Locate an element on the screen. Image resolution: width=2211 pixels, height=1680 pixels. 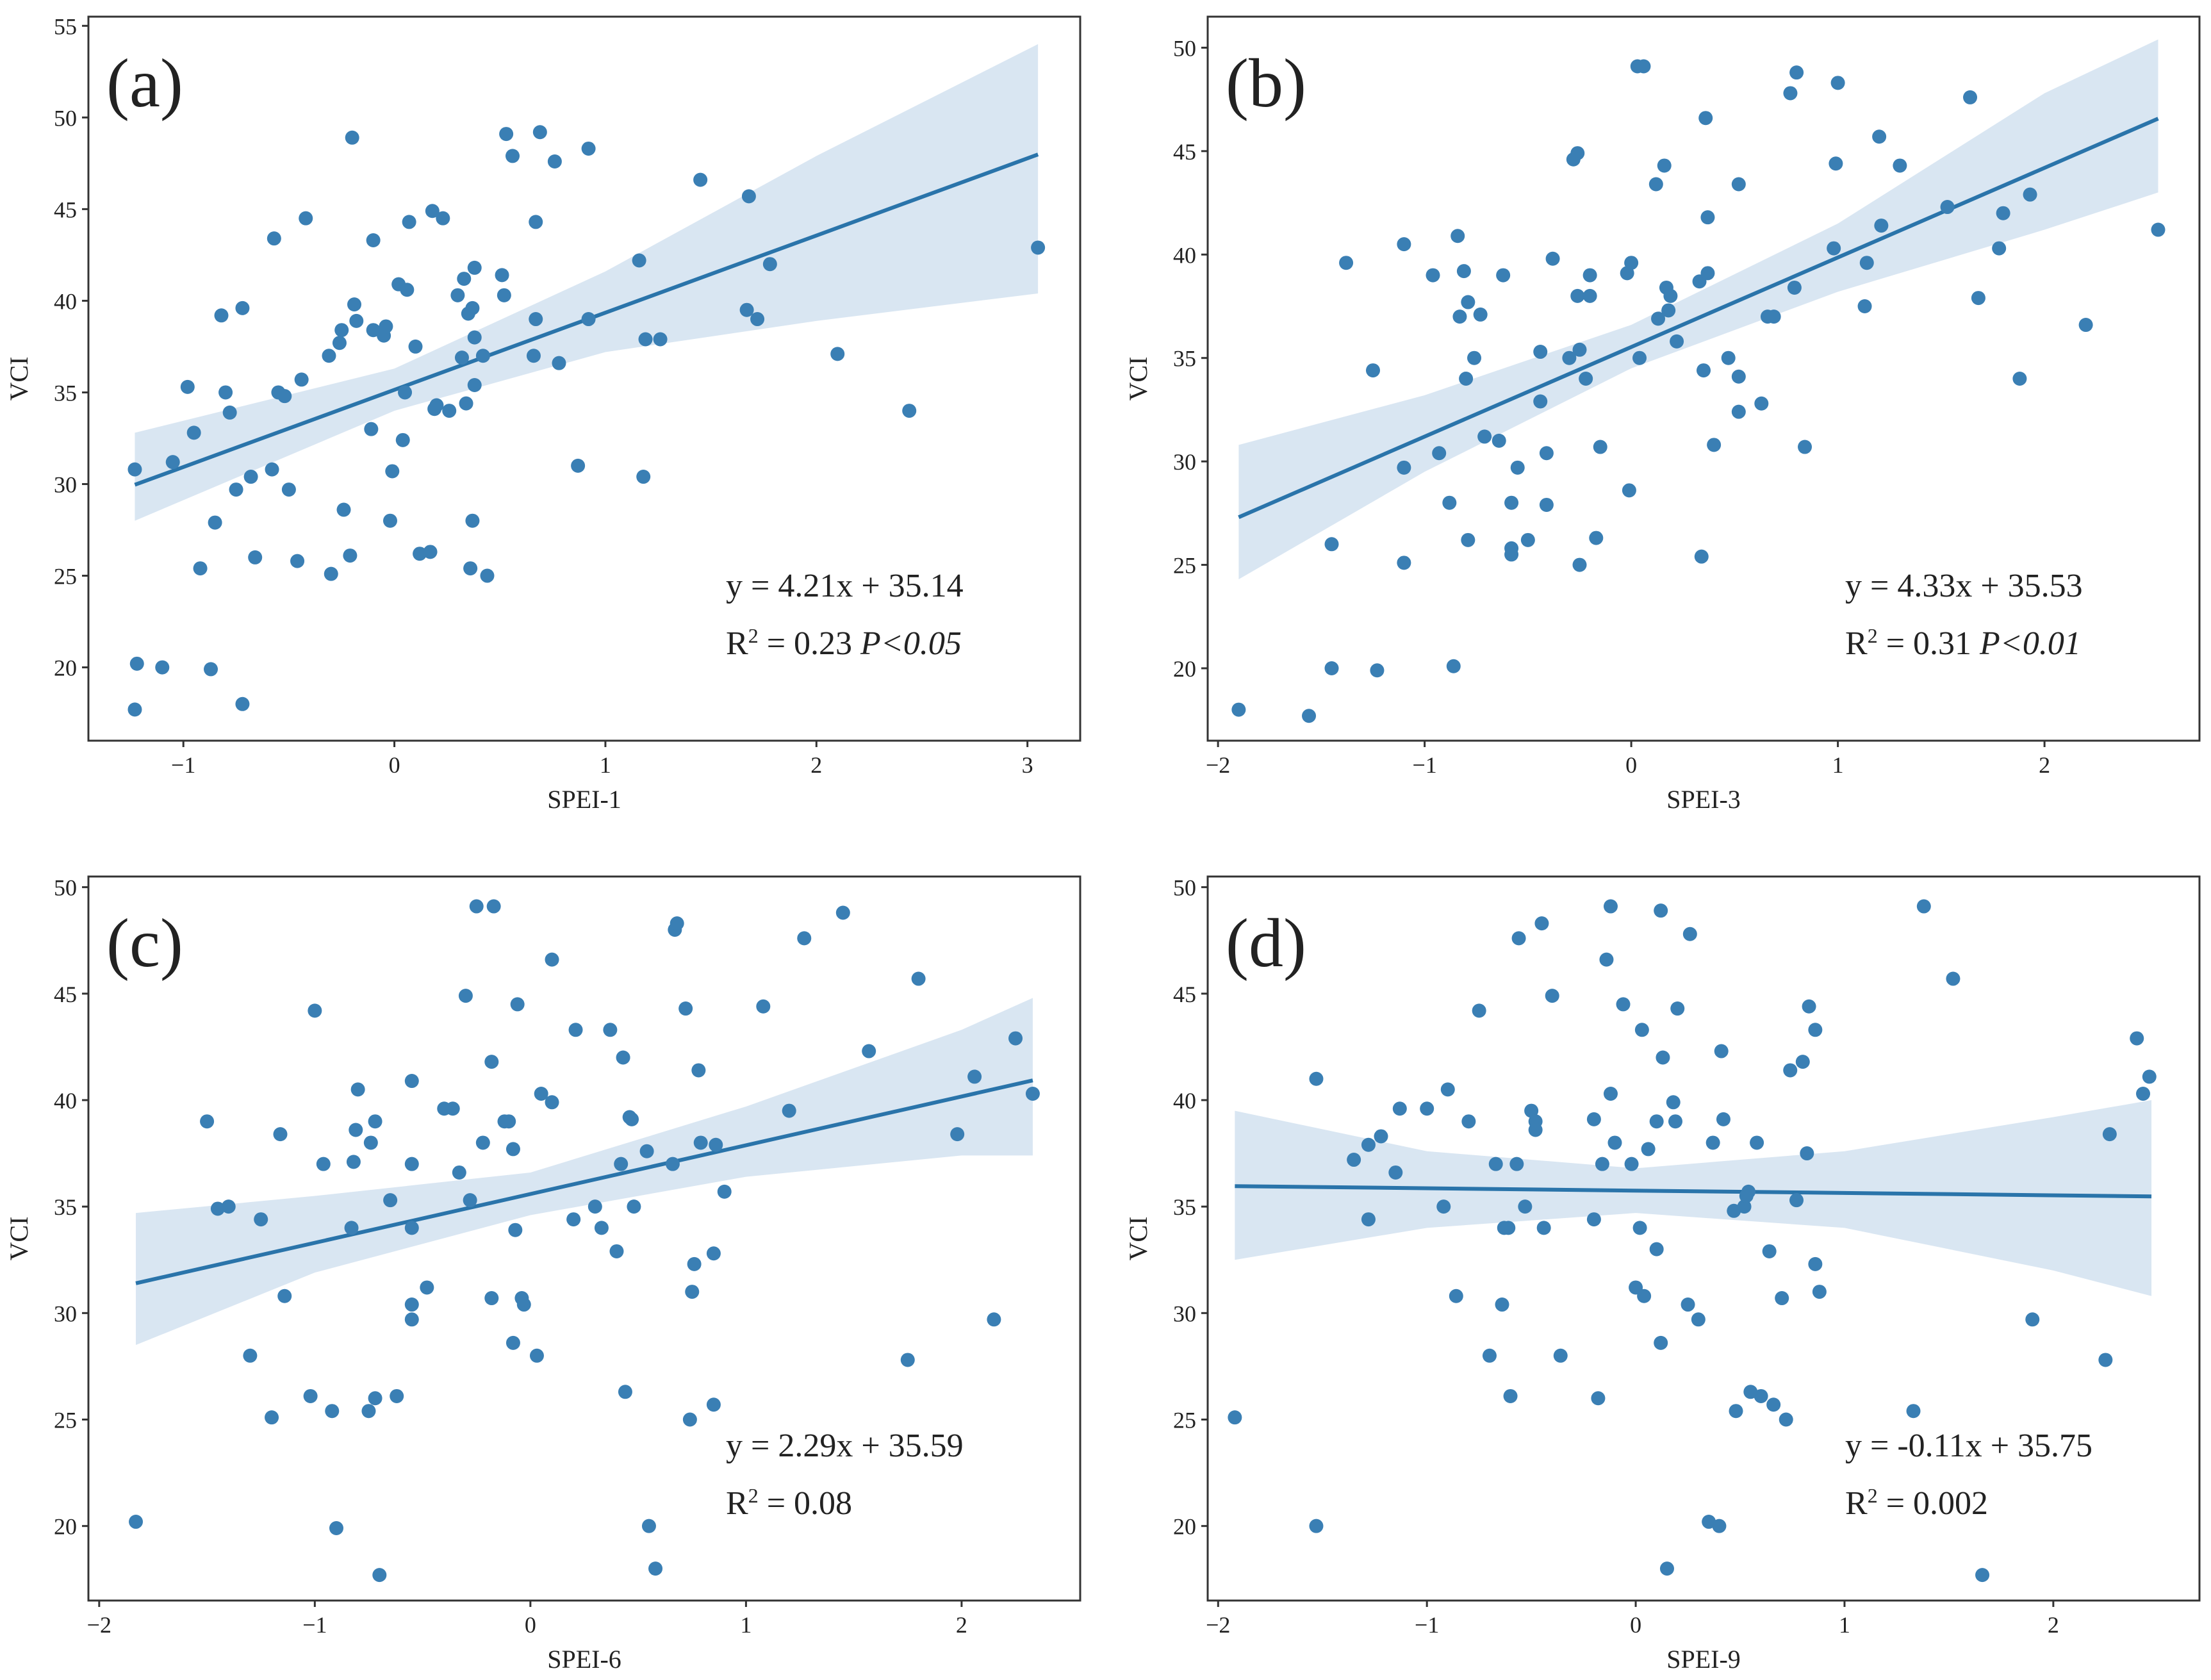
regression-equation: y = 4.21x + 35.14 is located at coordinates (845, 586).